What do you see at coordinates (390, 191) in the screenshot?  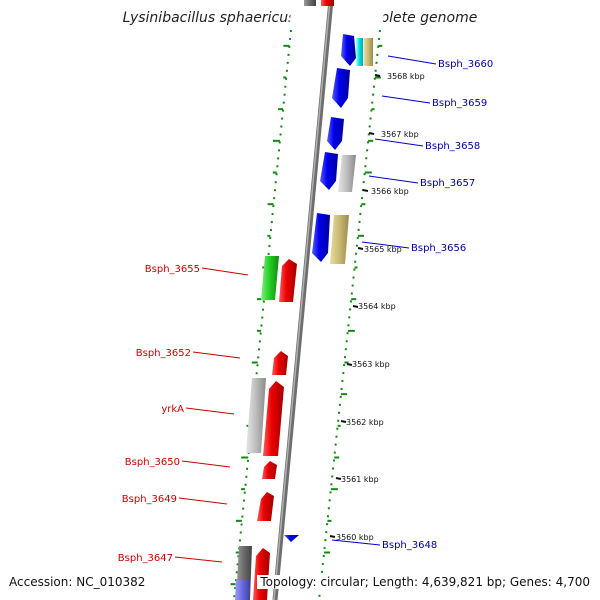 I see `tick-label-3566: 3566 kbp` at bounding box center [390, 191].